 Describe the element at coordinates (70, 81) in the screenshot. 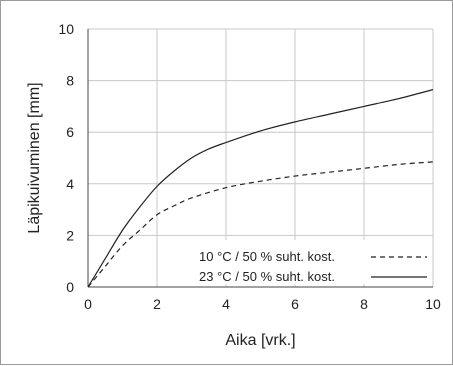

I see `y-tick-label: 8` at that location.